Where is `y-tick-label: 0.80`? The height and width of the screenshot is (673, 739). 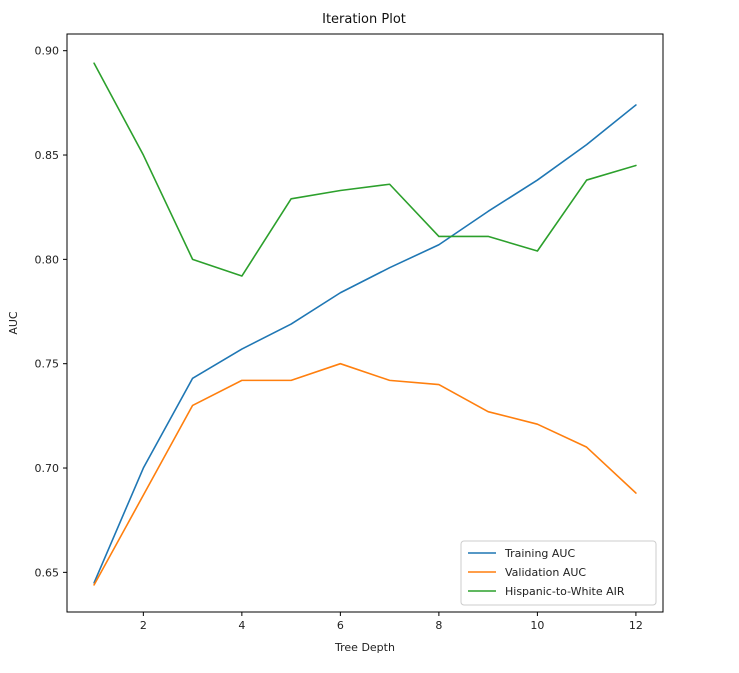 y-tick-label: 0.80 is located at coordinates (47, 259).